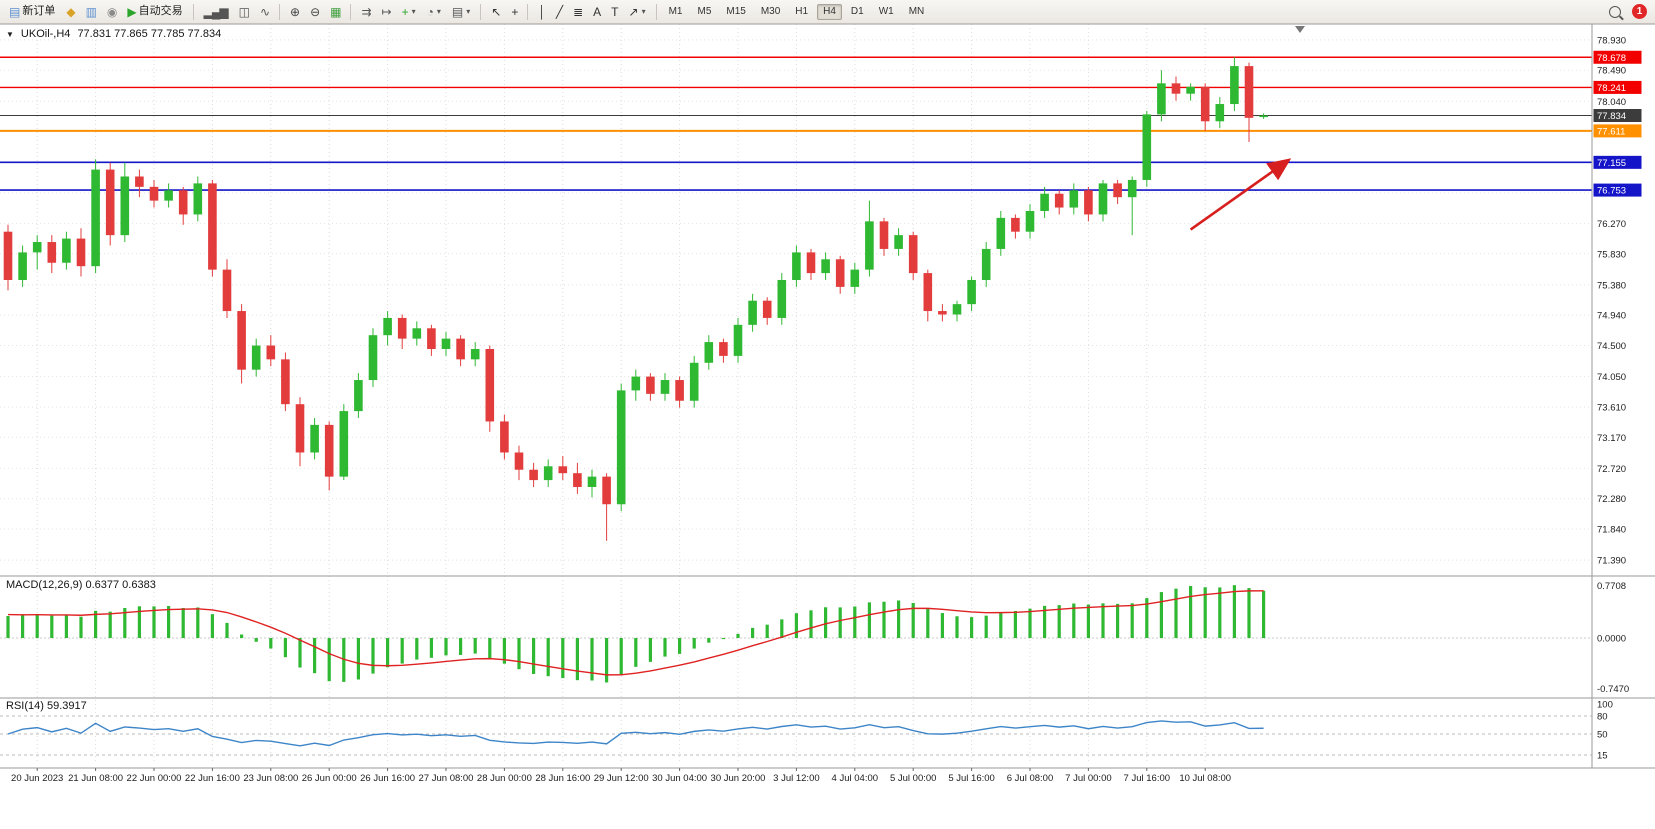  Describe the element at coordinates (329, 778) in the screenshot. I see `x-axis-label: 26 Jun 00:00` at that location.